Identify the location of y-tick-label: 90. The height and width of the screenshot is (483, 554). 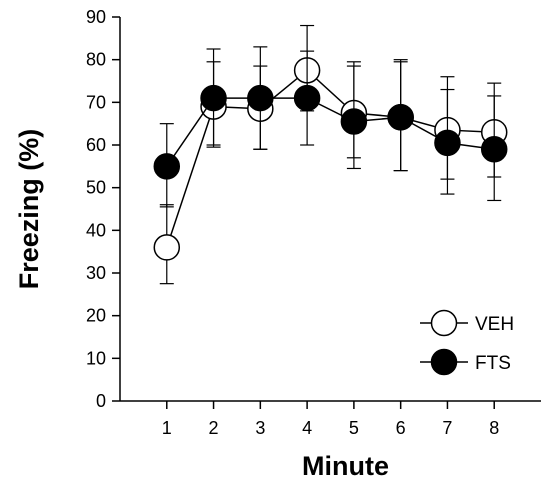
(96, 17).